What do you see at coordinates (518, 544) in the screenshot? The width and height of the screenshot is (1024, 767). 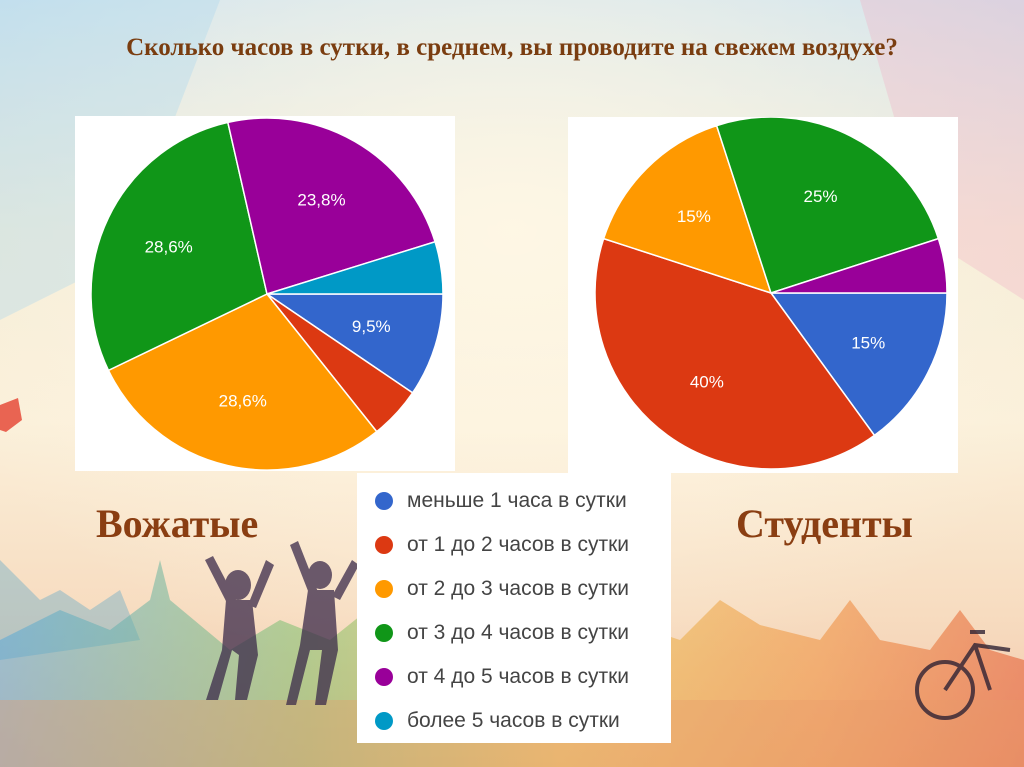 I see `legend-label: от 1 до 2 часов в сутки` at bounding box center [518, 544].